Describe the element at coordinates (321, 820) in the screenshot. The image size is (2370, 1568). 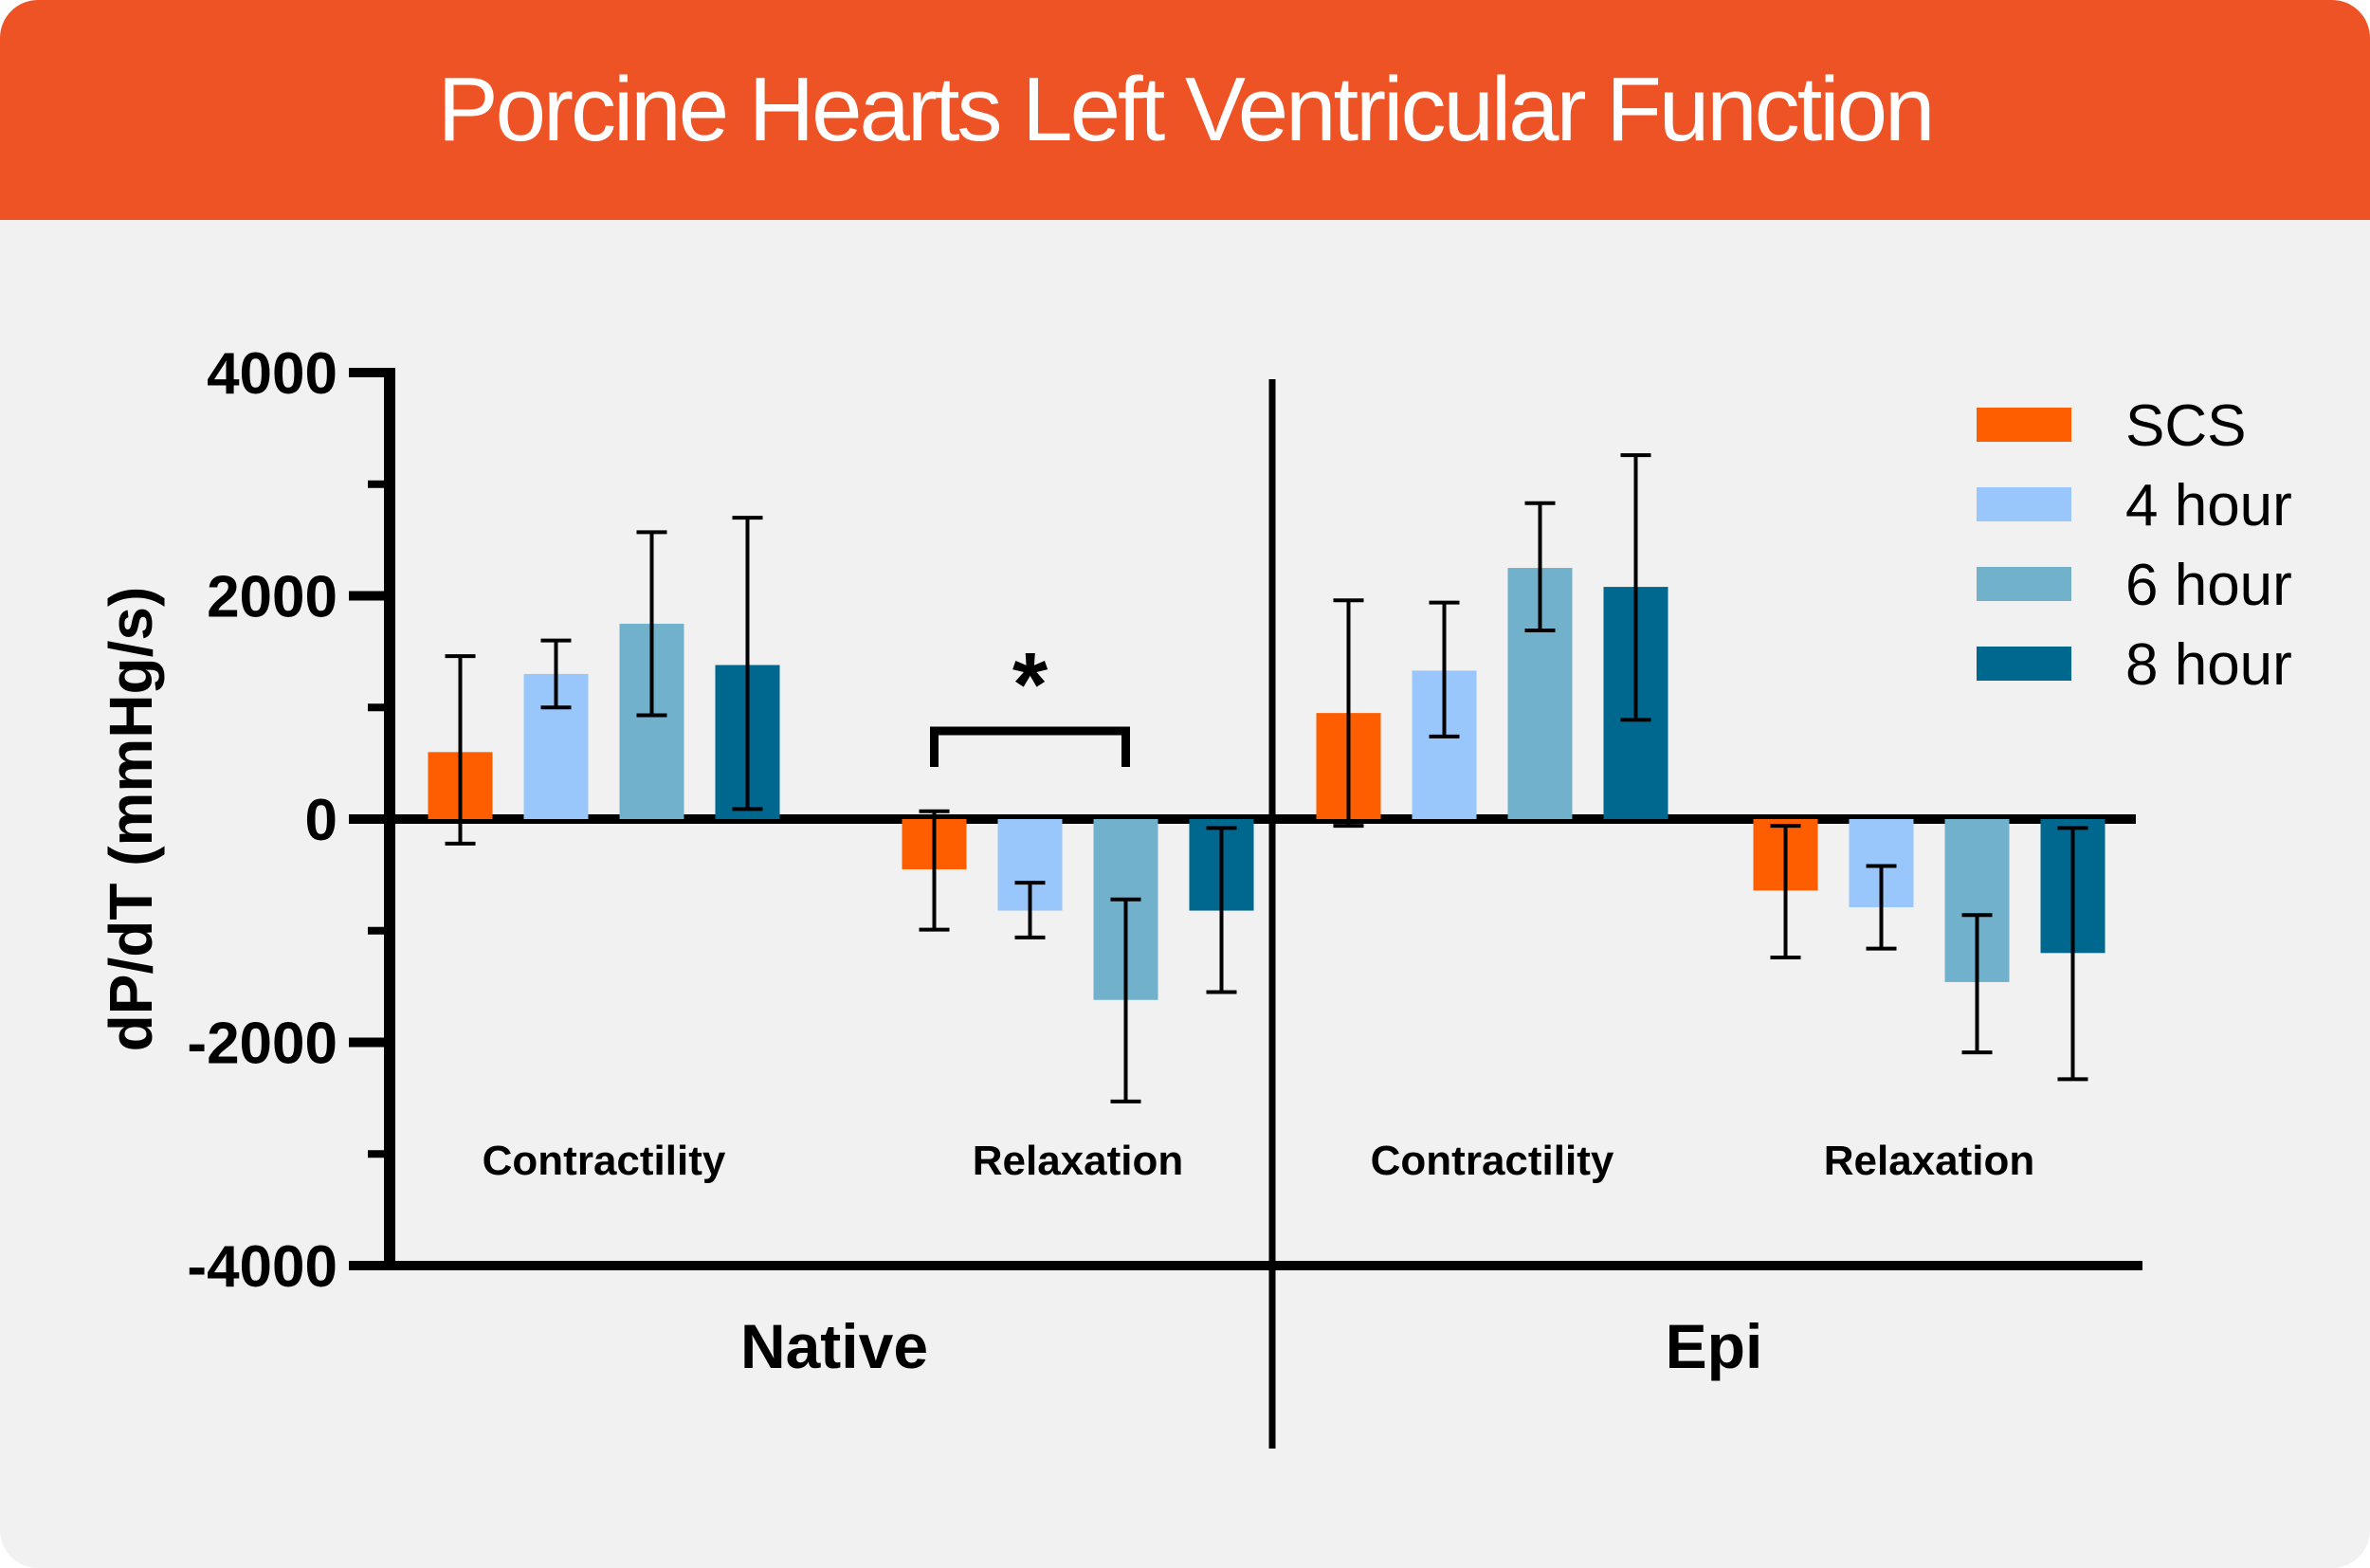
I see `y-tick-label: 0` at that location.